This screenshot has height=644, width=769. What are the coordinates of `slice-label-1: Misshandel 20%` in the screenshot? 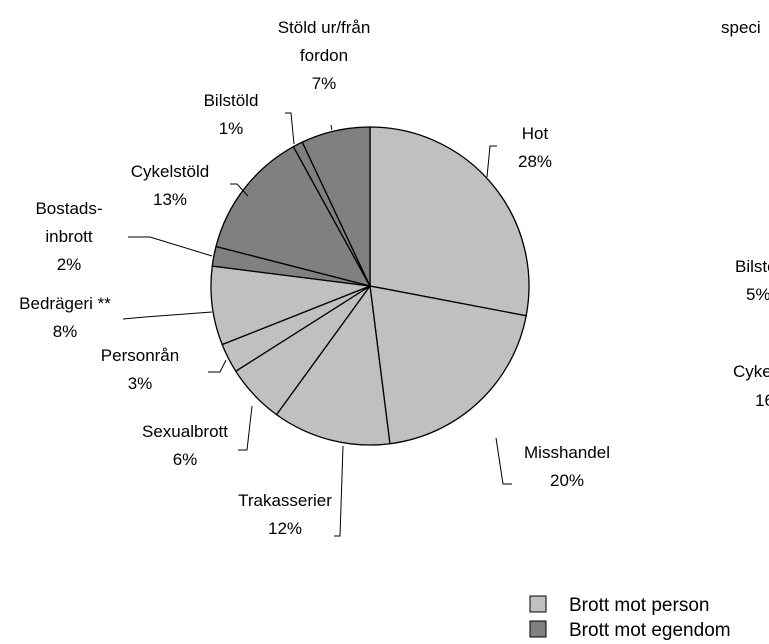 It's located at (567, 466).